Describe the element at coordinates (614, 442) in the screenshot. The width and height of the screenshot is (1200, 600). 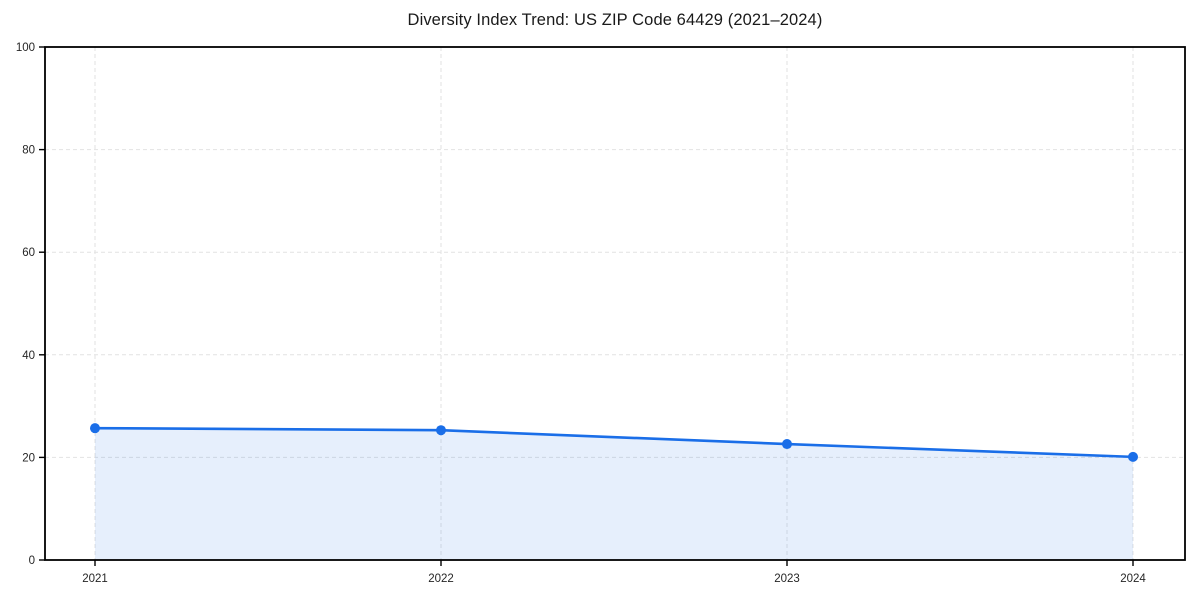
I see `trend-line` at that location.